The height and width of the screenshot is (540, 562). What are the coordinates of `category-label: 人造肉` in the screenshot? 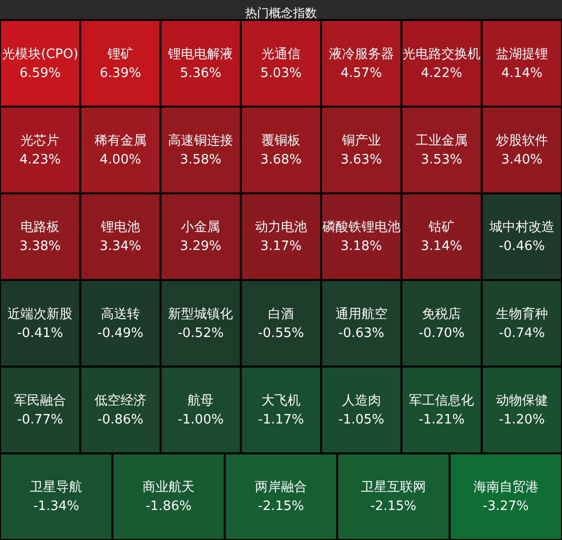 It's located at (361, 401).